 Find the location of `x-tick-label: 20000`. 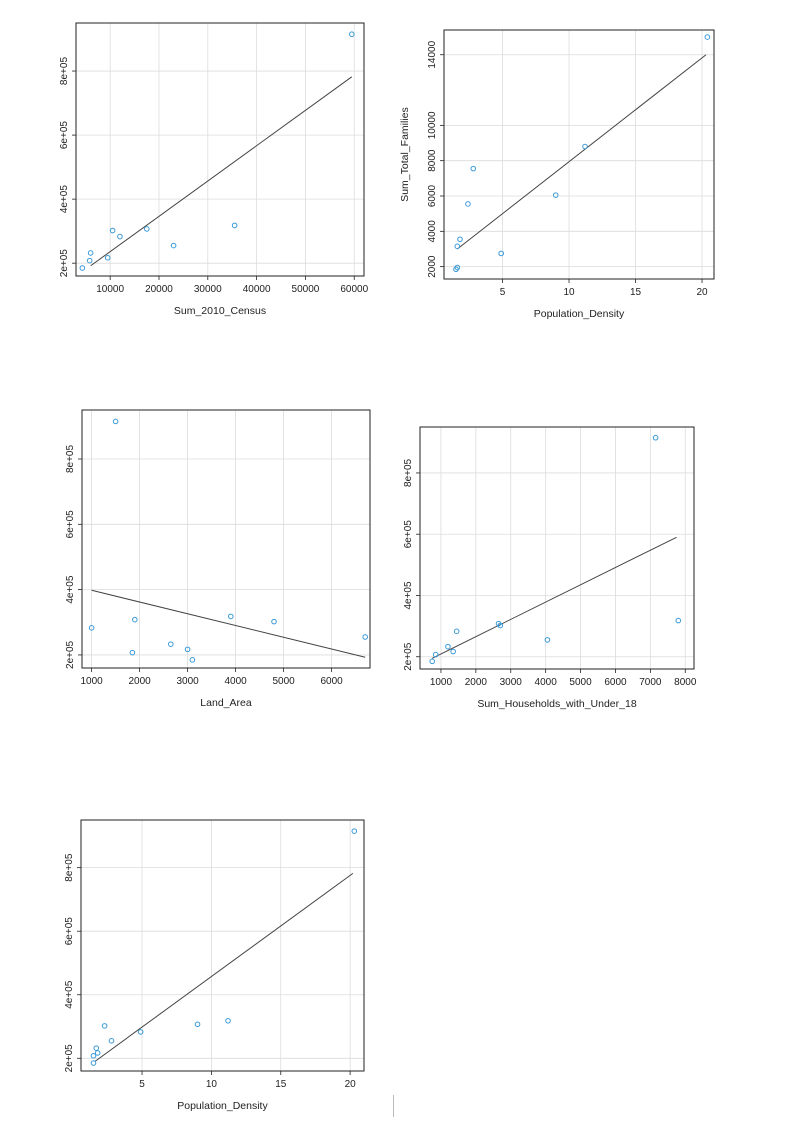

x-tick-label: 20000 is located at coordinates (159, 289).